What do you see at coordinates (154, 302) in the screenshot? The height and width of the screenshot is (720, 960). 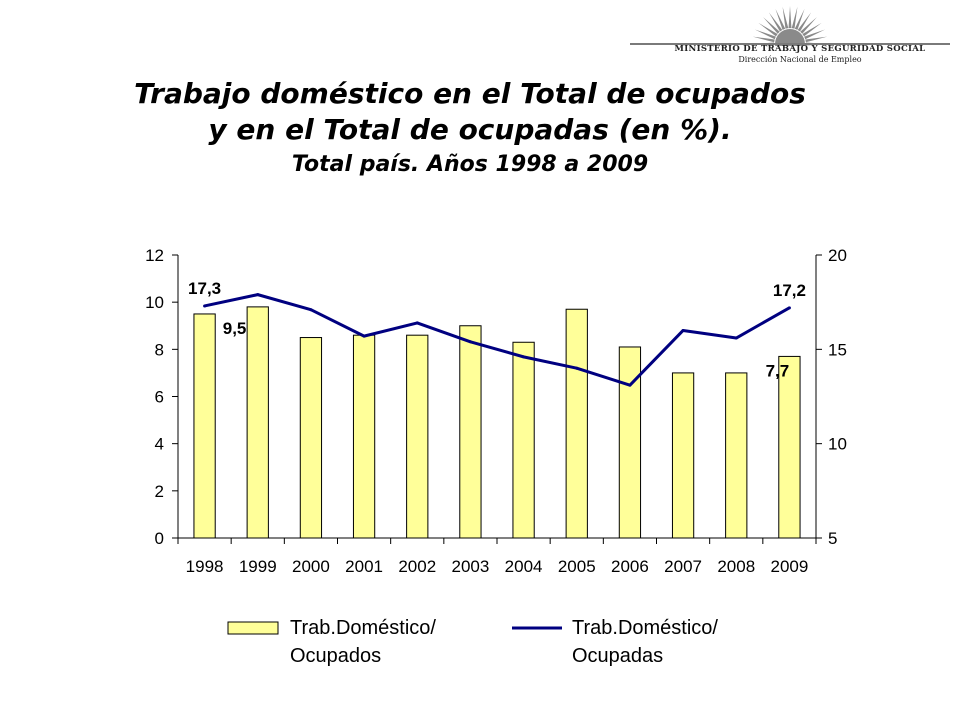 I see `left-tick-label: 10` at bounding box center [154, 302].